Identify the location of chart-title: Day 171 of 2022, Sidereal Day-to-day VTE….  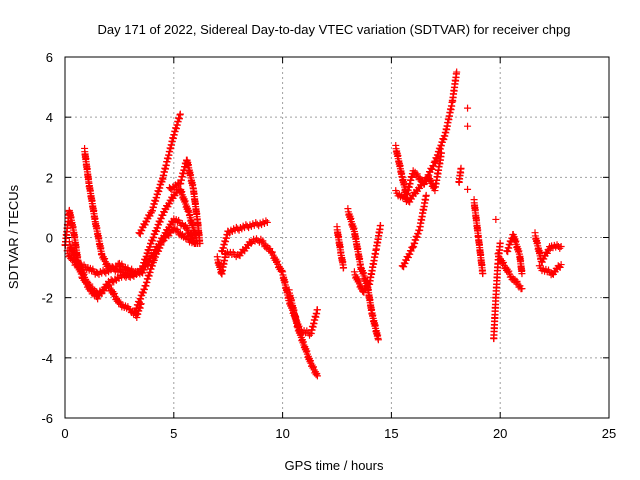
(333, 29).